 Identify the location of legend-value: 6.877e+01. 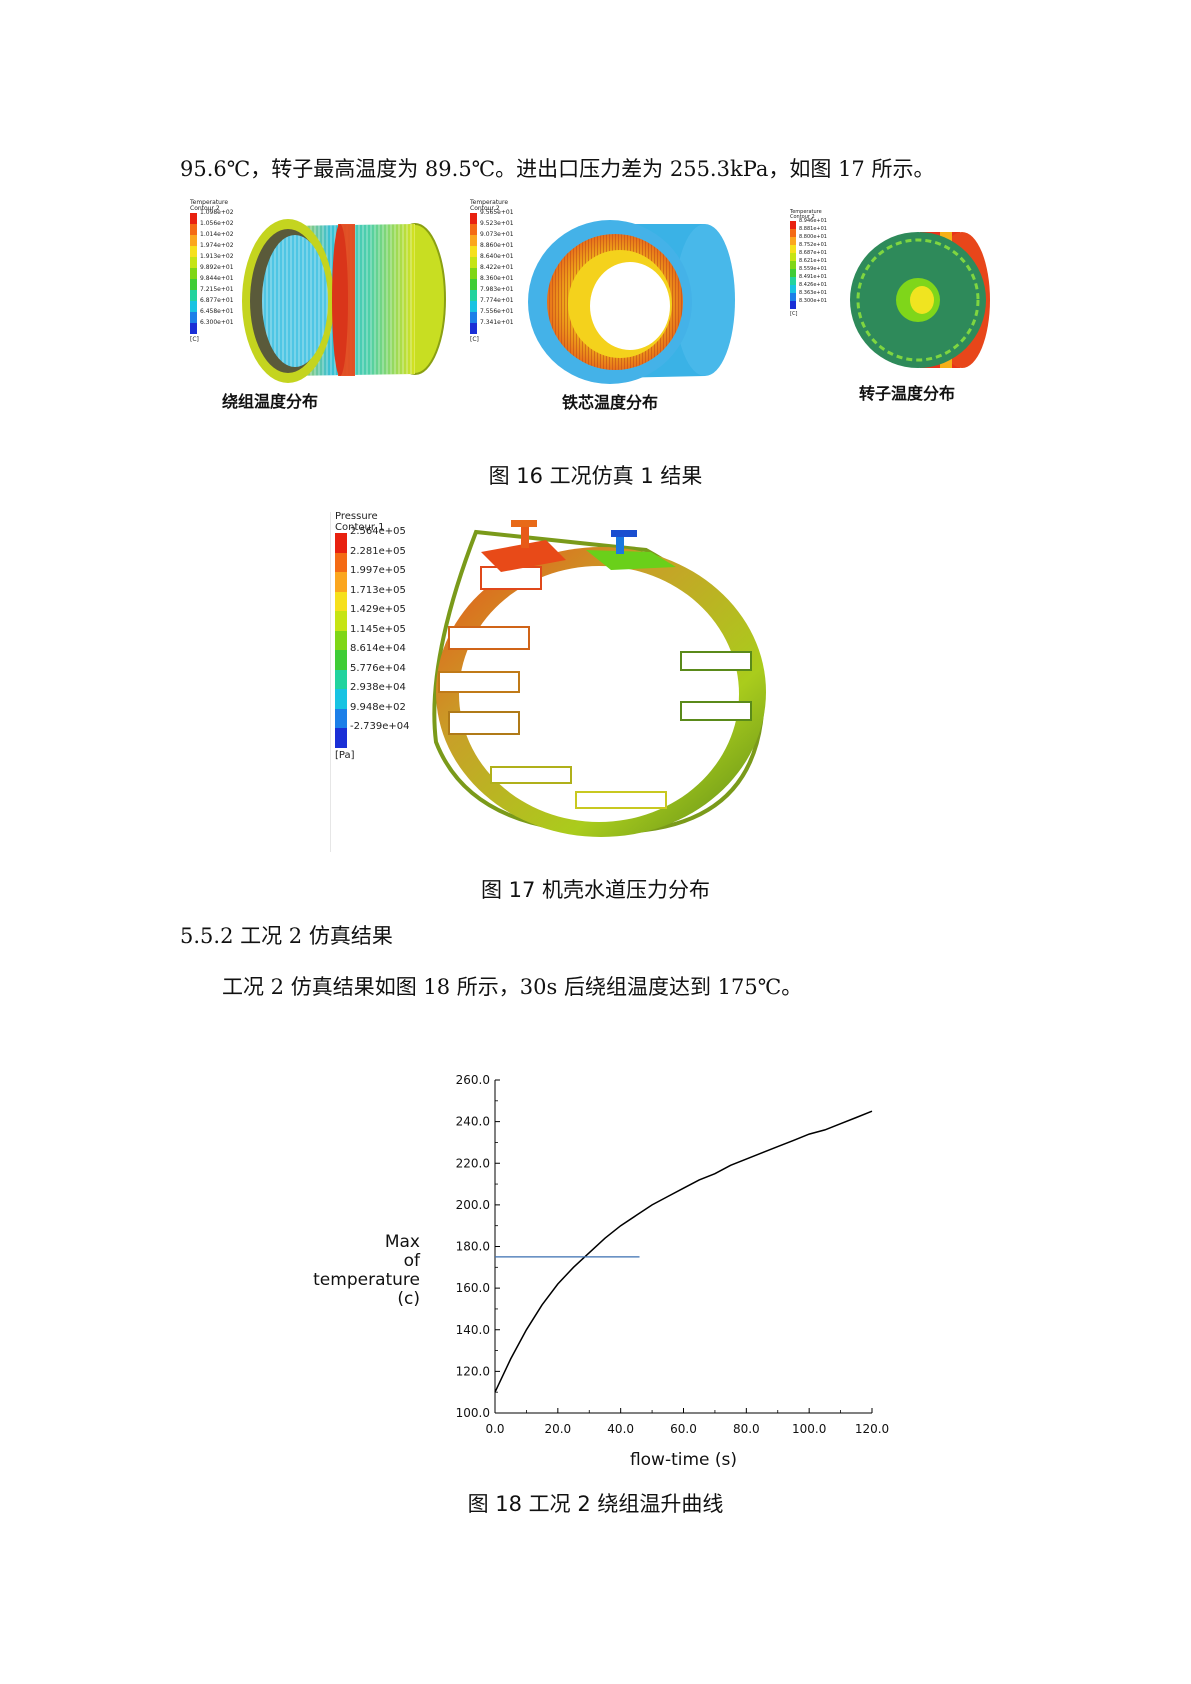
(217, 300).